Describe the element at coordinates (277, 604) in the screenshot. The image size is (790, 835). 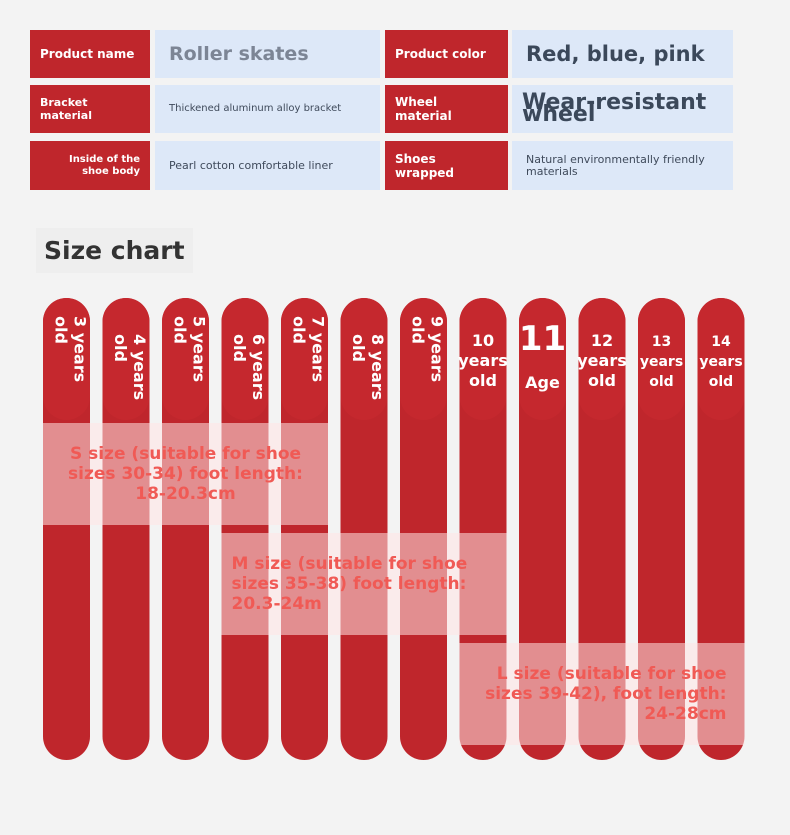
I see `size-label: 20.3-24m` at that location.